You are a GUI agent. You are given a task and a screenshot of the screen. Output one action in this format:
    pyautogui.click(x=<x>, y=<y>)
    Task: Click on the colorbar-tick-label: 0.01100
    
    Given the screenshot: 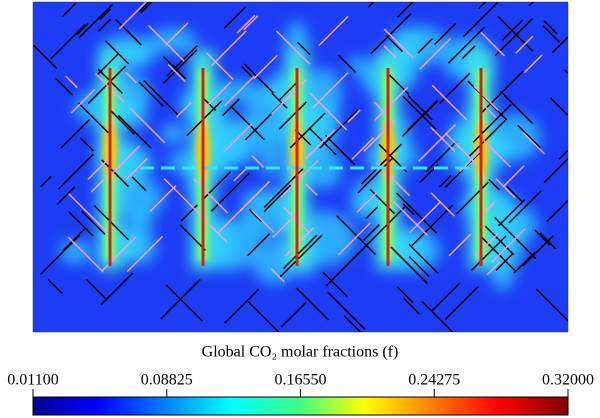 What is the action you would take?
    pyautogui.click(x=32, y=380)
    